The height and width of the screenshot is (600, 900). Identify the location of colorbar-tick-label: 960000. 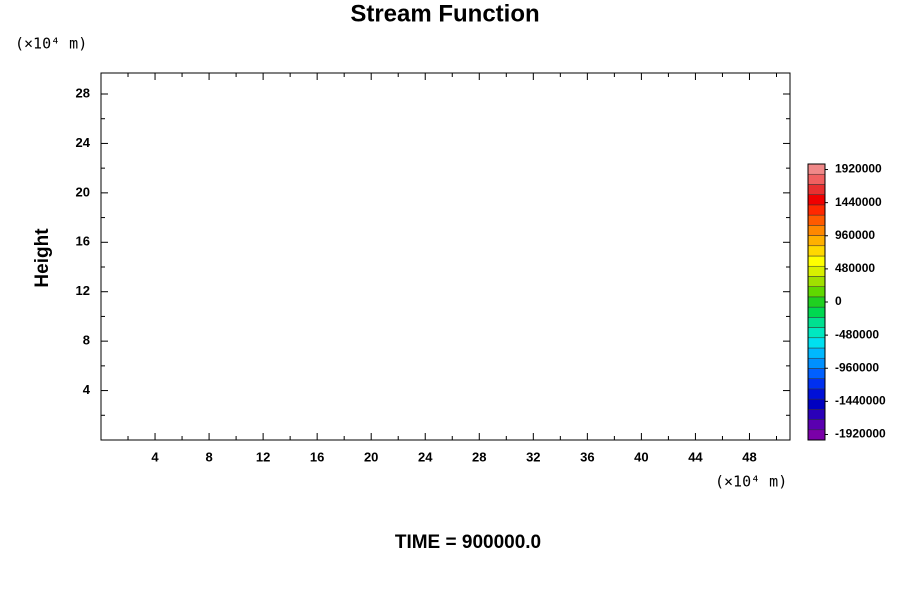
(855, 235).